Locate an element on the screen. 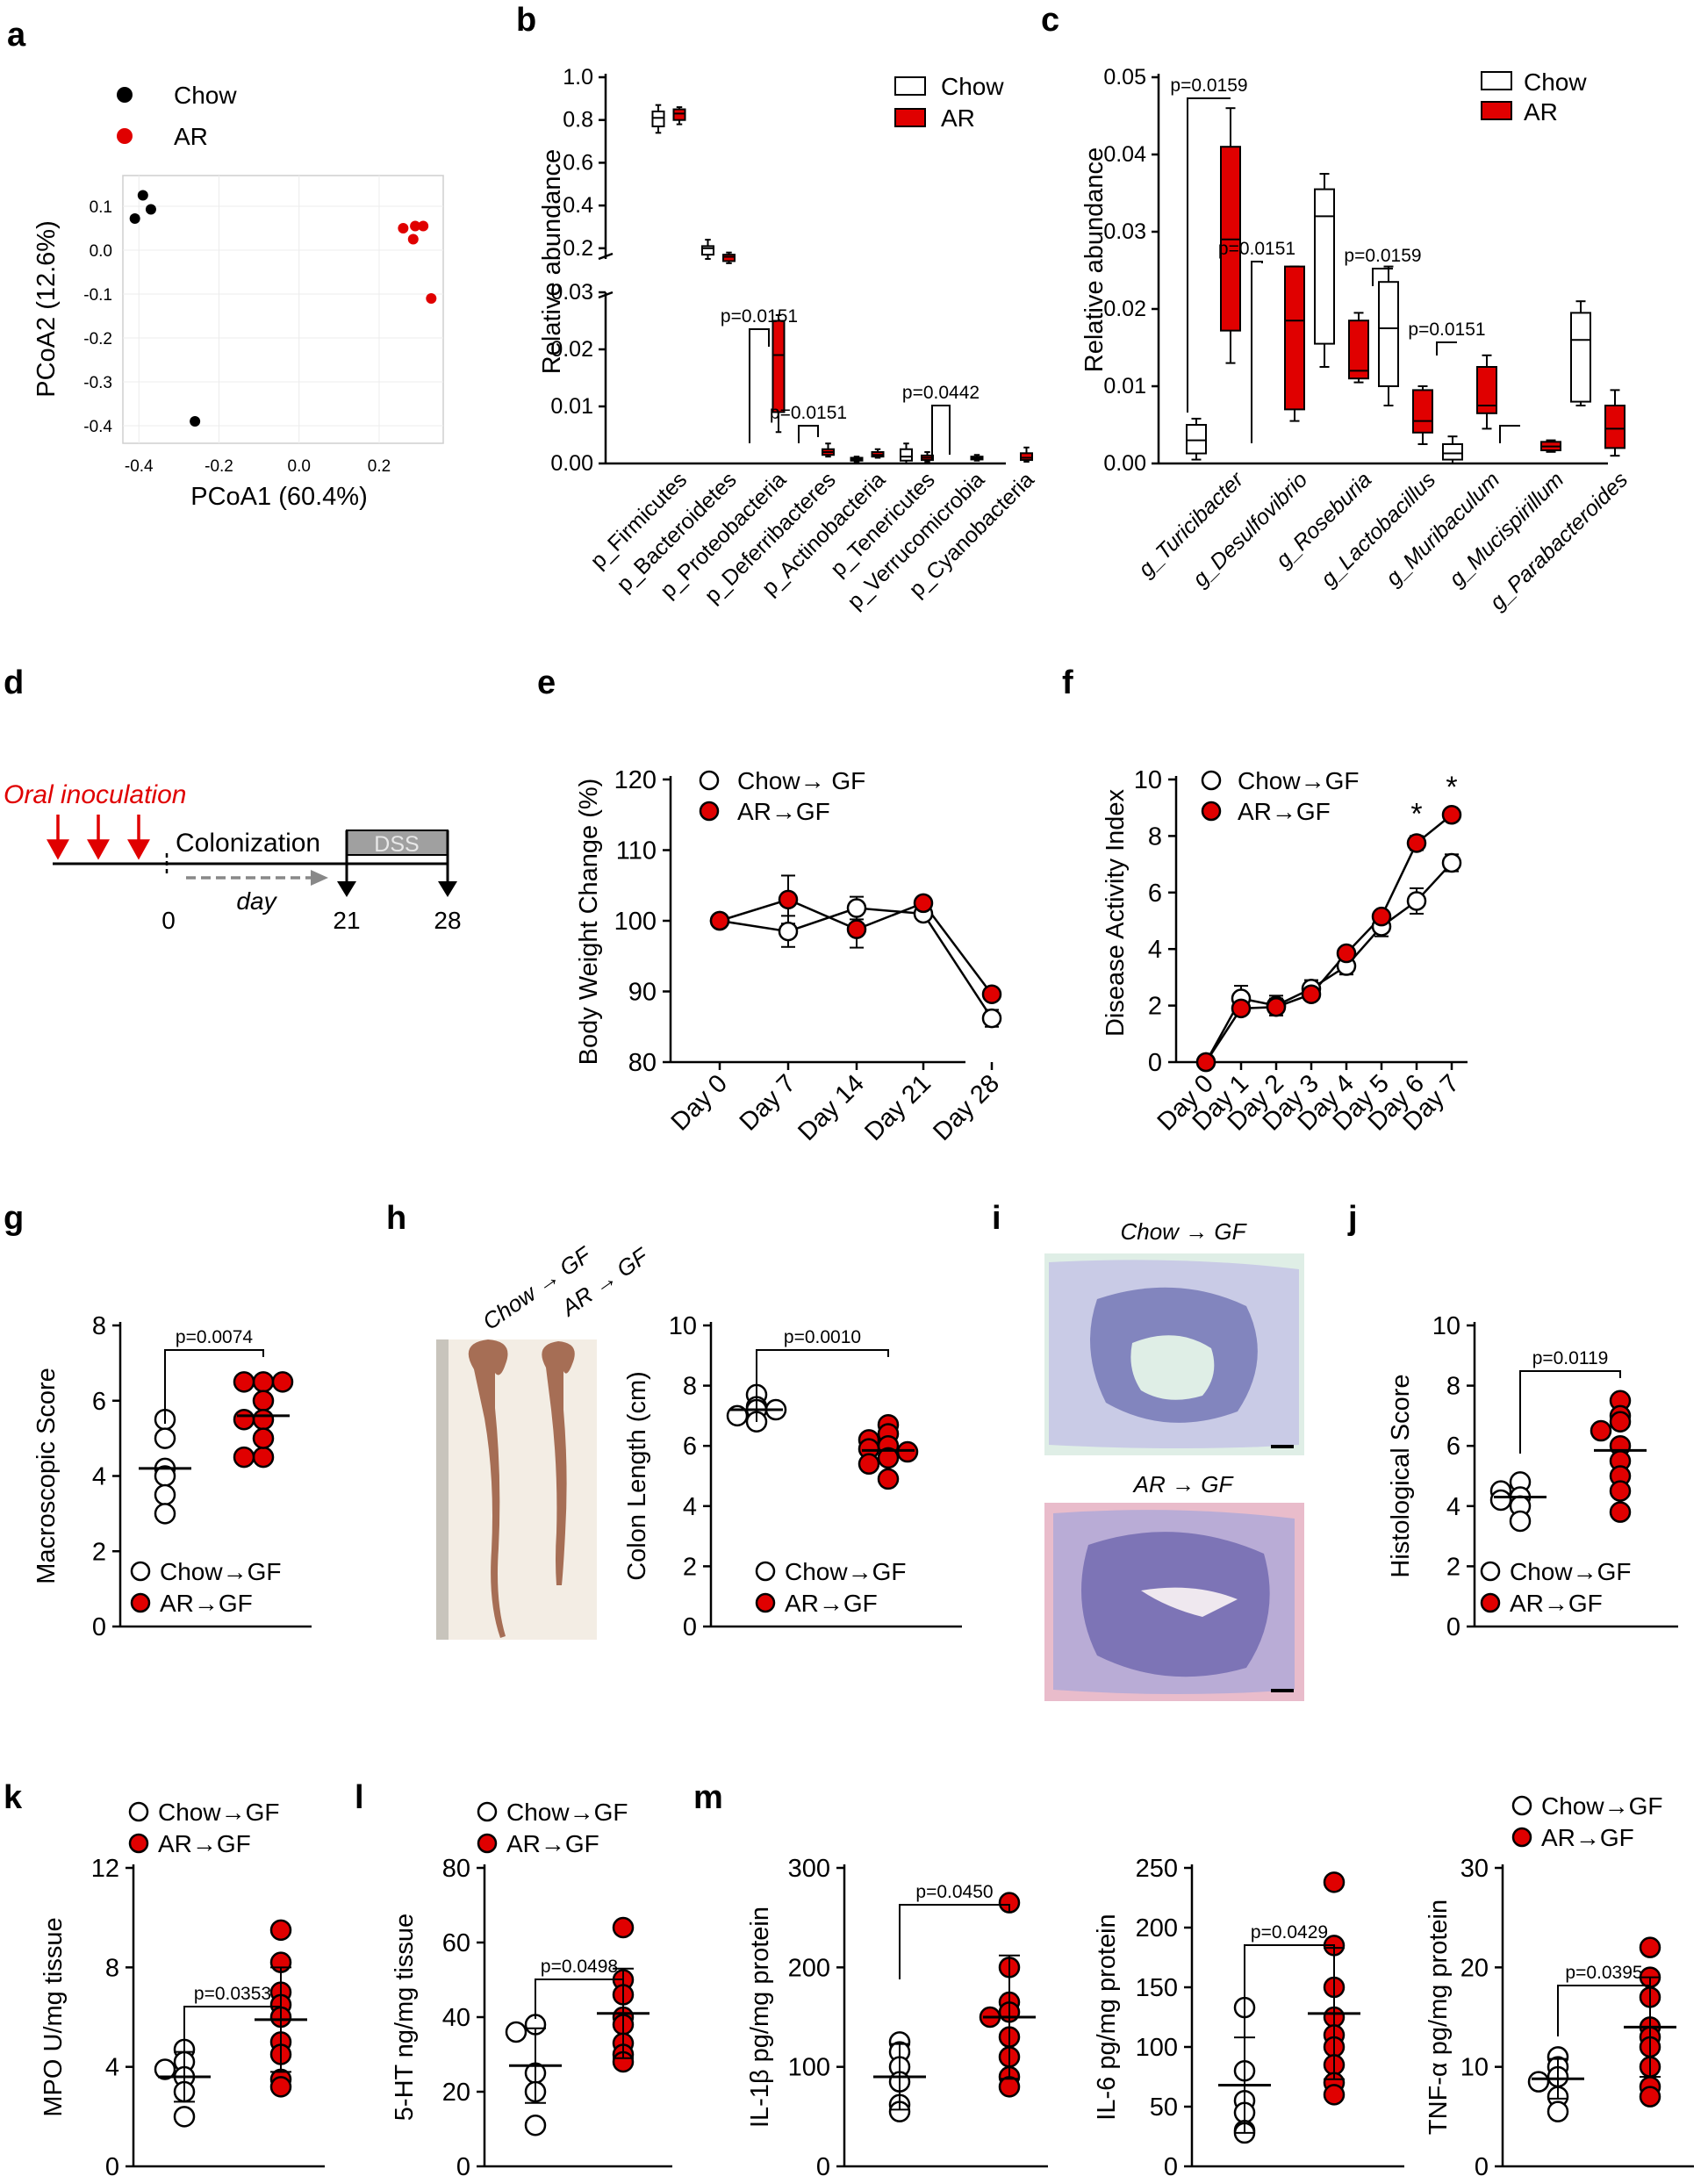 Image resolution: width=1708 pixels, height=2176 pixels. y-tick-label: 0.8 is located at coordinates (578, 120).